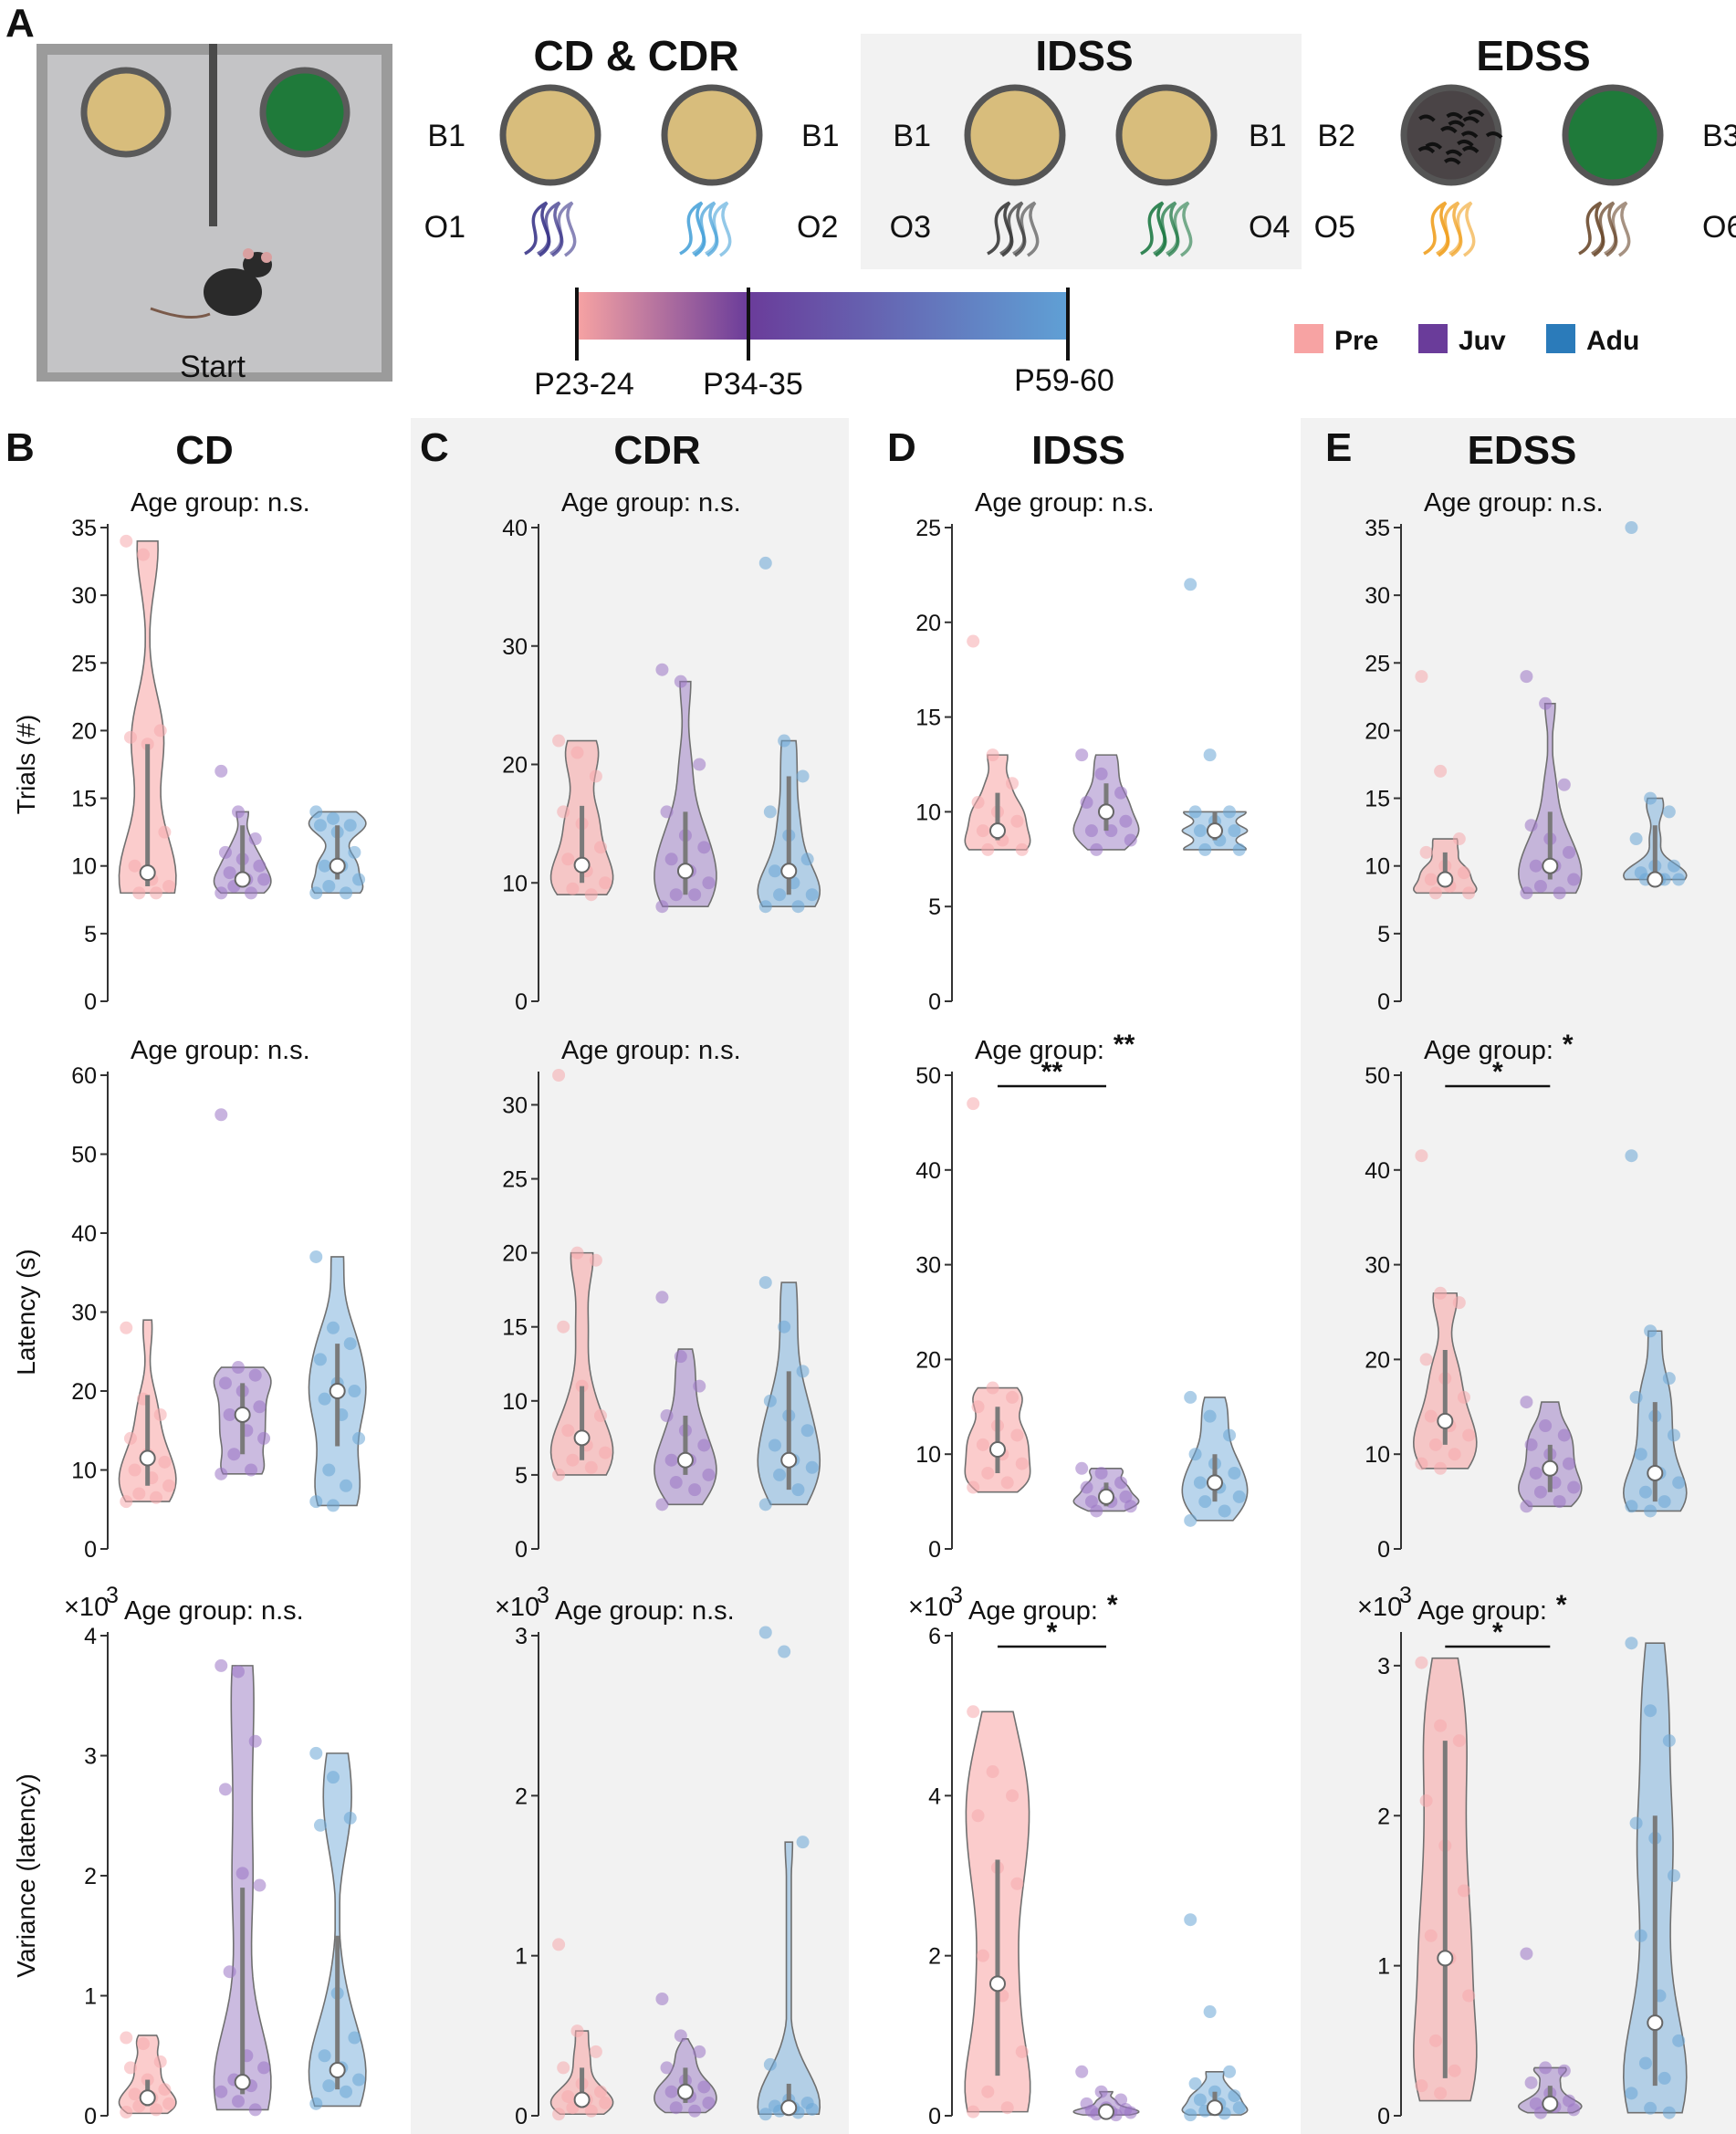  I want to click on y-tick-label: 2, so click(90, 1876).